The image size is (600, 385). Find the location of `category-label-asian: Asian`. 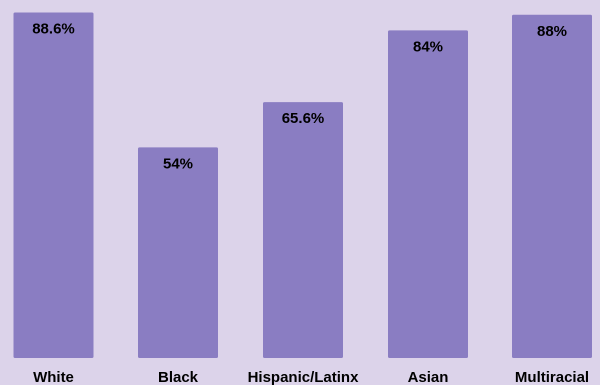

category-label-asian: Asian is located at coordinates (428, 377).